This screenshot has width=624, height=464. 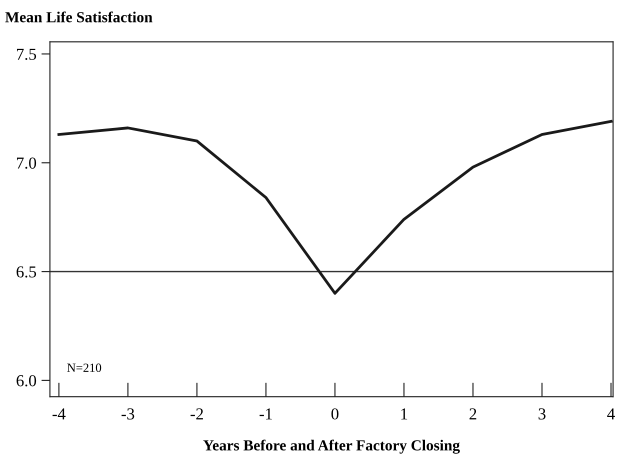 What do you see at coordinates (334, 414) in the screenshot?
I see `x-tick-label: 0` at bounding box center [334, 414].